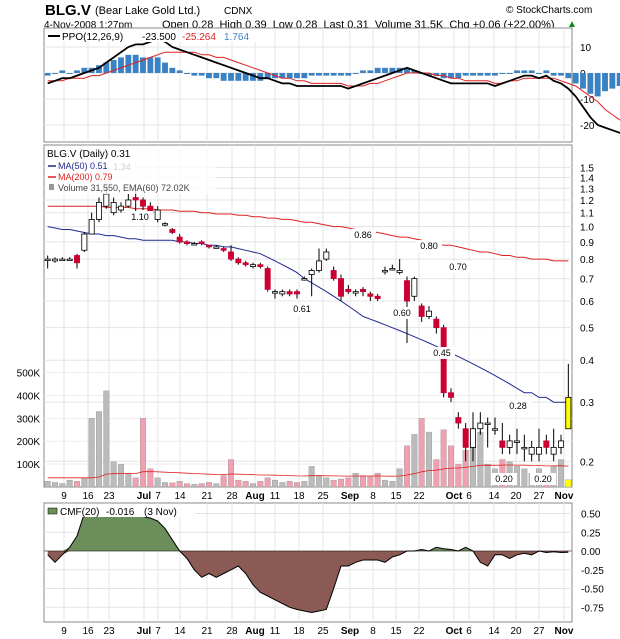 The width and height of the screenshot is (620, 639). I want to click on price-tick-label: 0.3, so click(587, 403).